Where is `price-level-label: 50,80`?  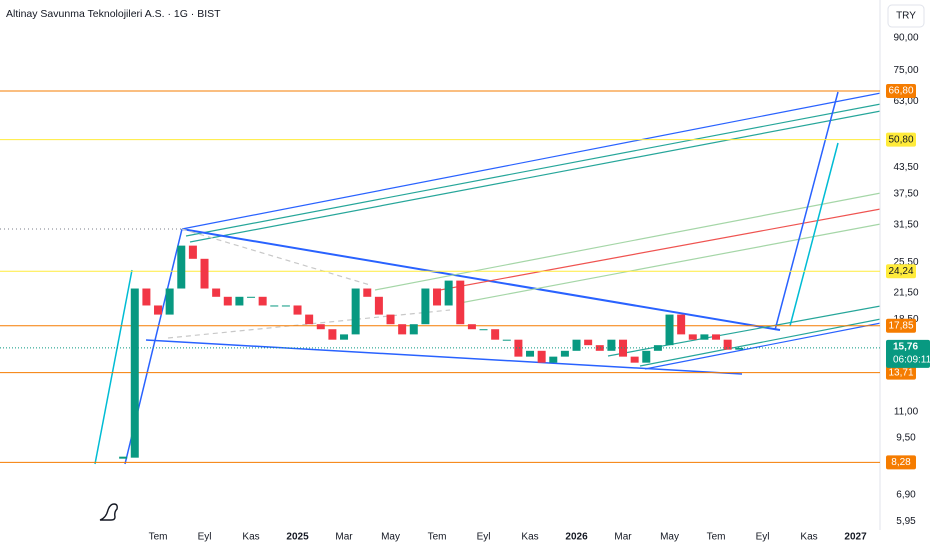
price-level-label: 50,80 is located at coordinates (900, 139).